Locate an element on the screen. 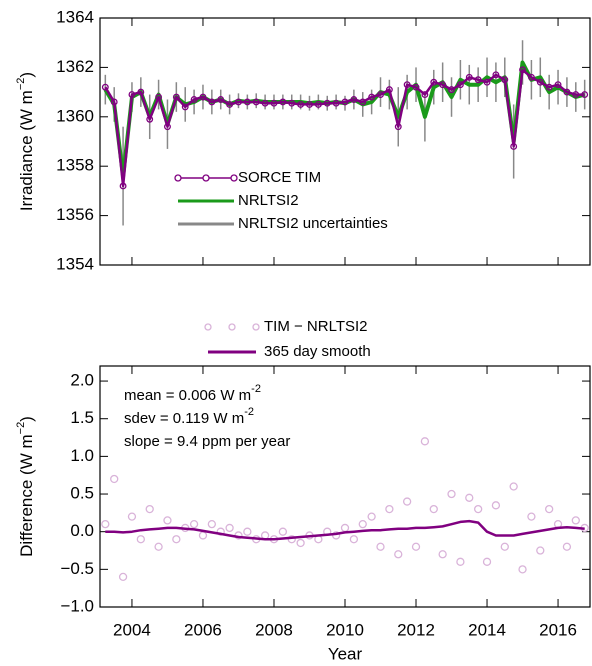 Image resolution: width=592 pixels, height=666 pixels. annotation-main: mean = 0.006 W m is located at coordinates (187, 395).